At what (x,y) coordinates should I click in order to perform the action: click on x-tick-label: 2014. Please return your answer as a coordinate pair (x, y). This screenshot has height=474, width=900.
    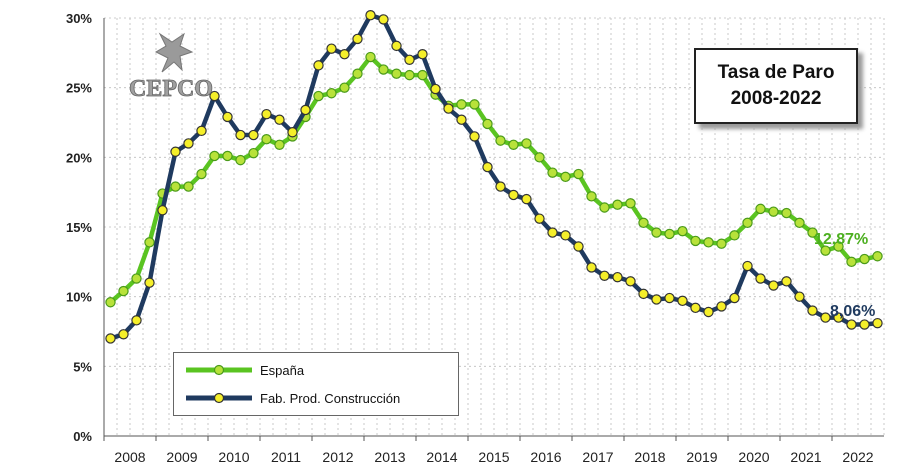
    Looking at the image, I should click on (441, 457).